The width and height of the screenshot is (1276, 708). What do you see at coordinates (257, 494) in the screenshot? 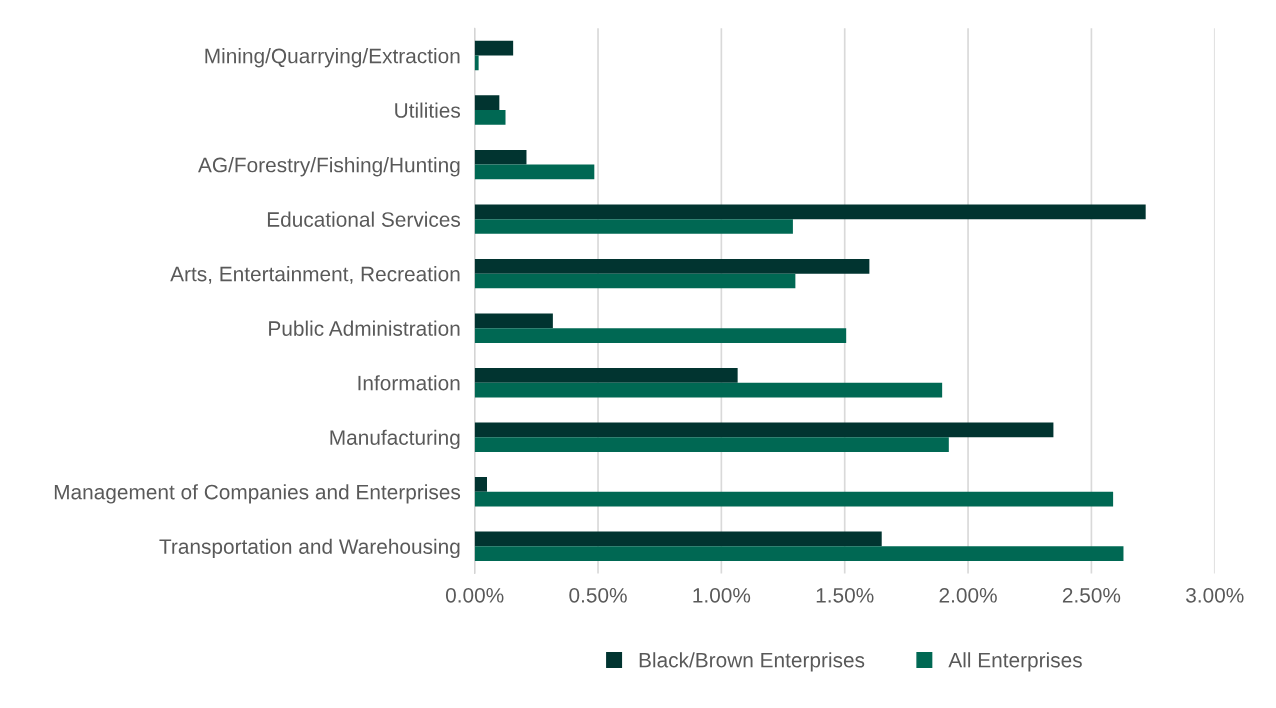
I see `y-tick-label: Management of Companies and Enterprises` at bounding box center [257, 494].